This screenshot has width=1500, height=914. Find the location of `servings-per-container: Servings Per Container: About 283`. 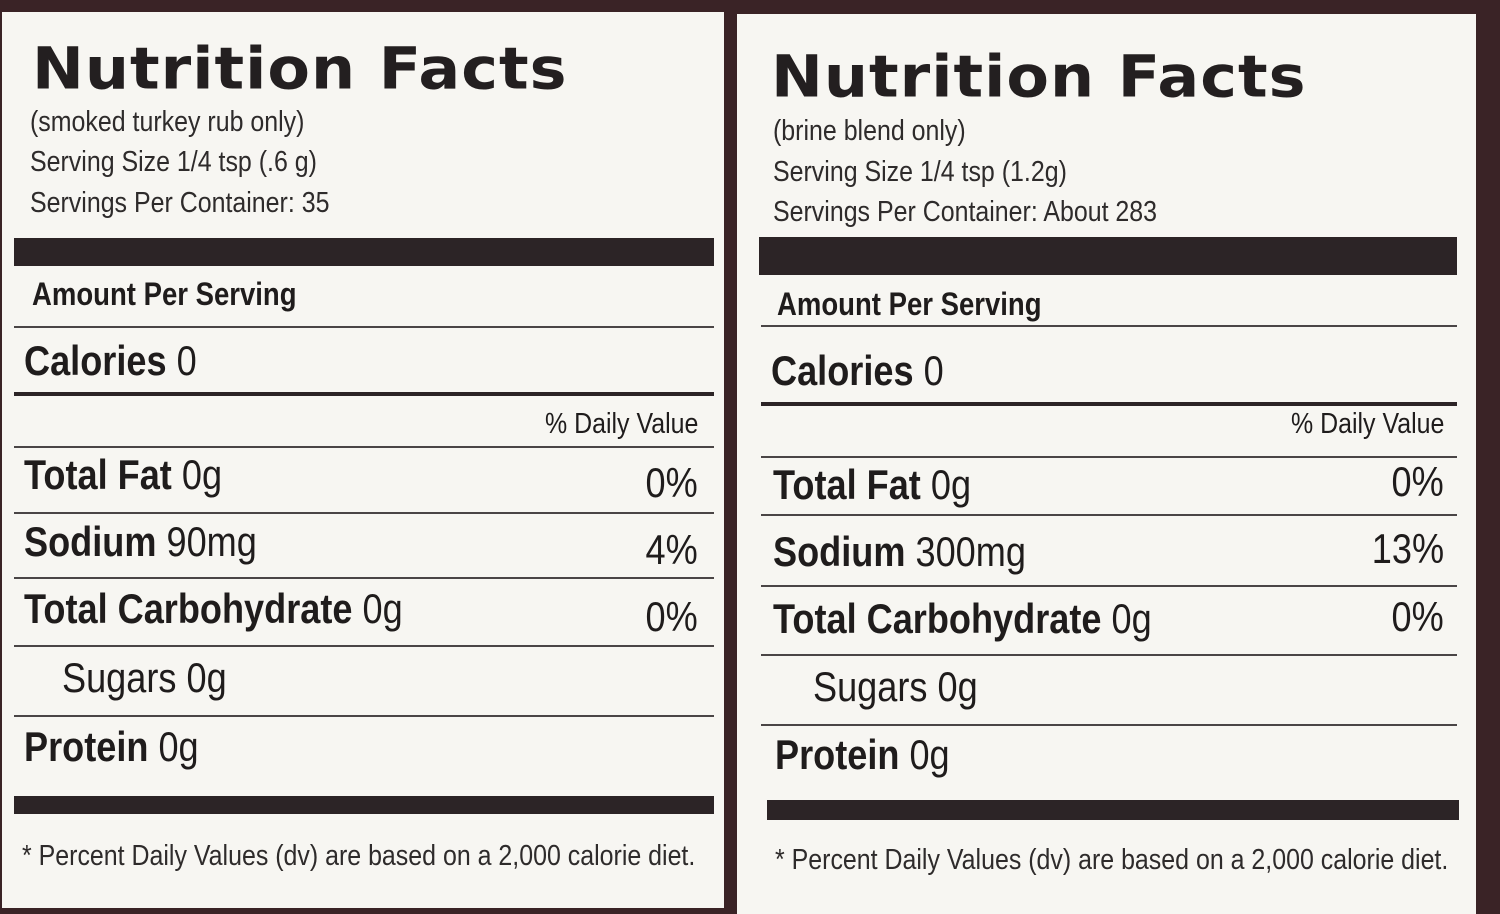

servings-per-container: Servings Per Container: About 283 is located at coordinates (965, 212).